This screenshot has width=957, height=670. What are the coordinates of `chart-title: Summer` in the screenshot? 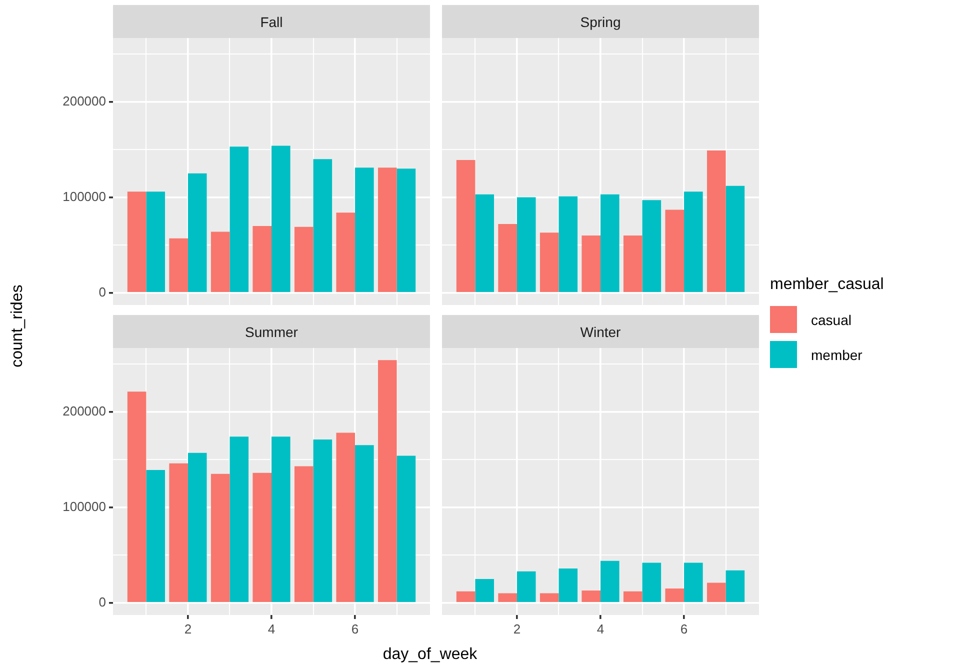 It's located at (271, 331).